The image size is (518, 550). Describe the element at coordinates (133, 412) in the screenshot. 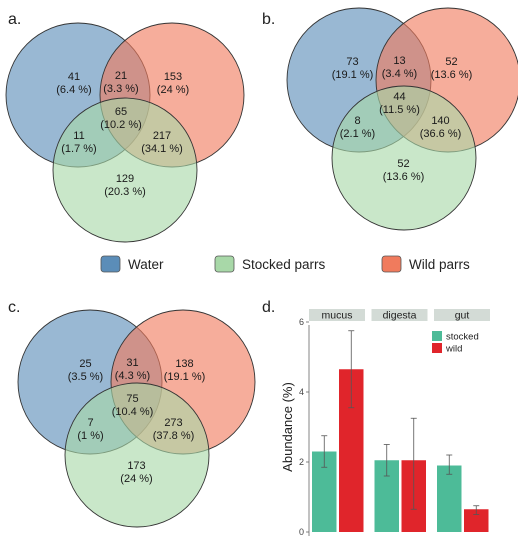

I see `venn-c-percent-all: (10.4 %)` at that location.